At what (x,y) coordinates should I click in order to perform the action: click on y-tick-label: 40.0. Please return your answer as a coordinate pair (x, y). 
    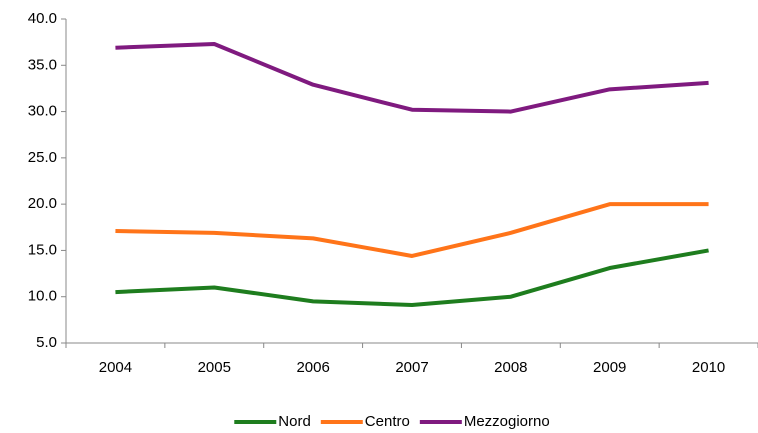
    Looking at the image, I should click on (42, 18).